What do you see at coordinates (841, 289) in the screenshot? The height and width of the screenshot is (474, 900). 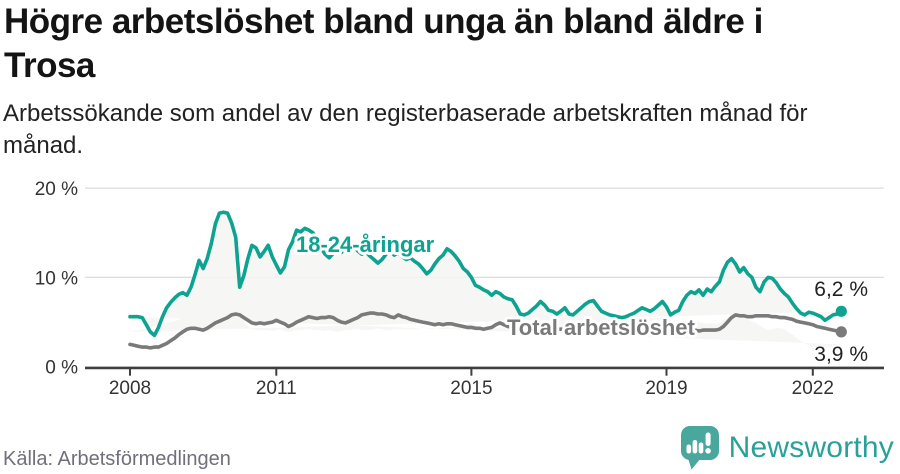 I see `youth-end-value: 6,2 %` at bounding box center [841, 289].